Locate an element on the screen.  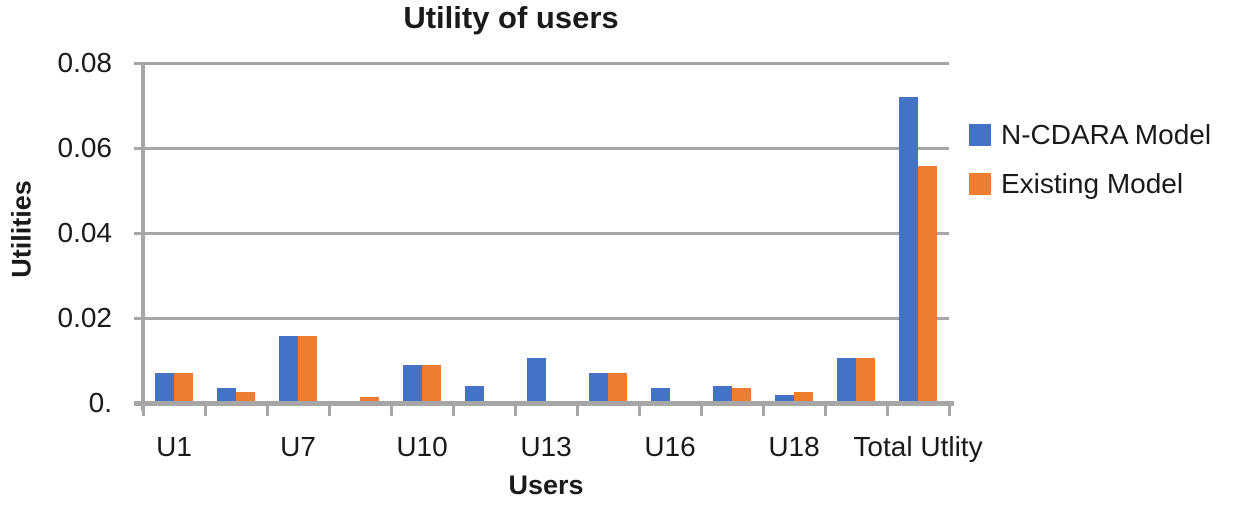
y-tick-label: 0.04 is located at coordinates (85, 232).